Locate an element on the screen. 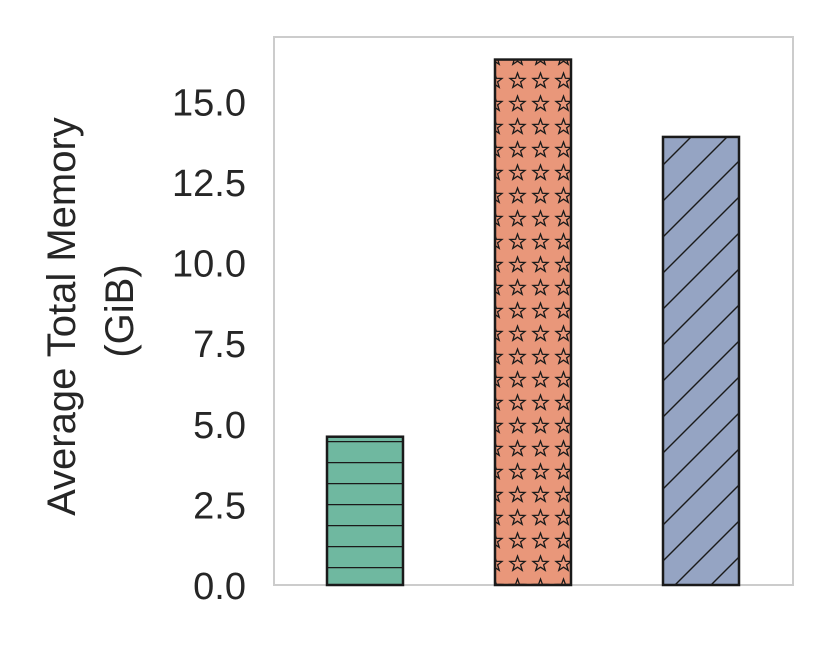 The height and width of the screenshot is (651, 830). y-tick-label: 15.0 is located at coordinates (209, 103).